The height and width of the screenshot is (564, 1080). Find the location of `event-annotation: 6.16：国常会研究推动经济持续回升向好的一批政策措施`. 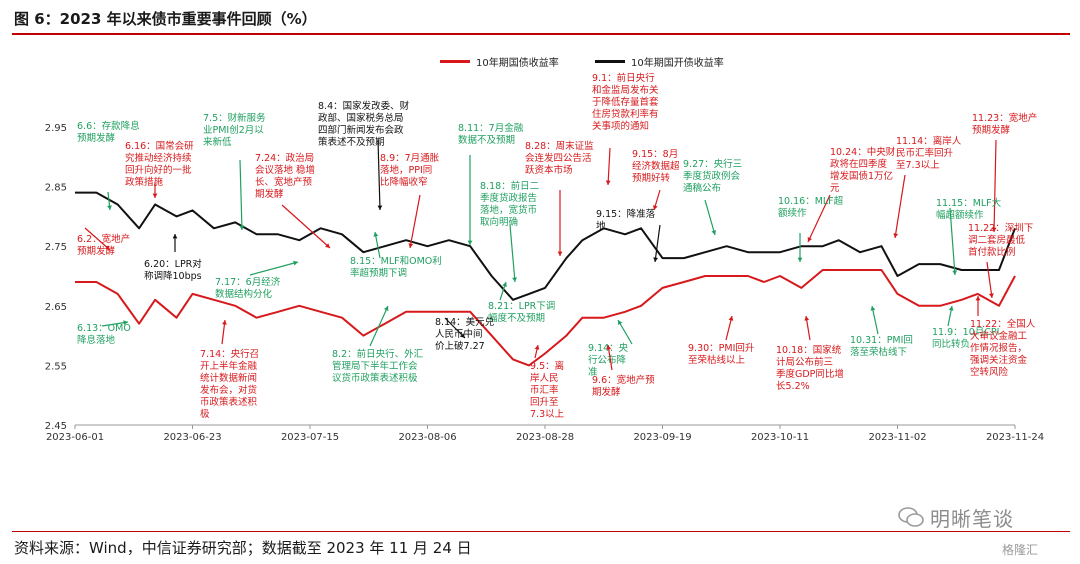

event-annotation: 6.16：国常会研究推动经济持续回升向好的一批政策措施 is located at coordinates (159, 164).